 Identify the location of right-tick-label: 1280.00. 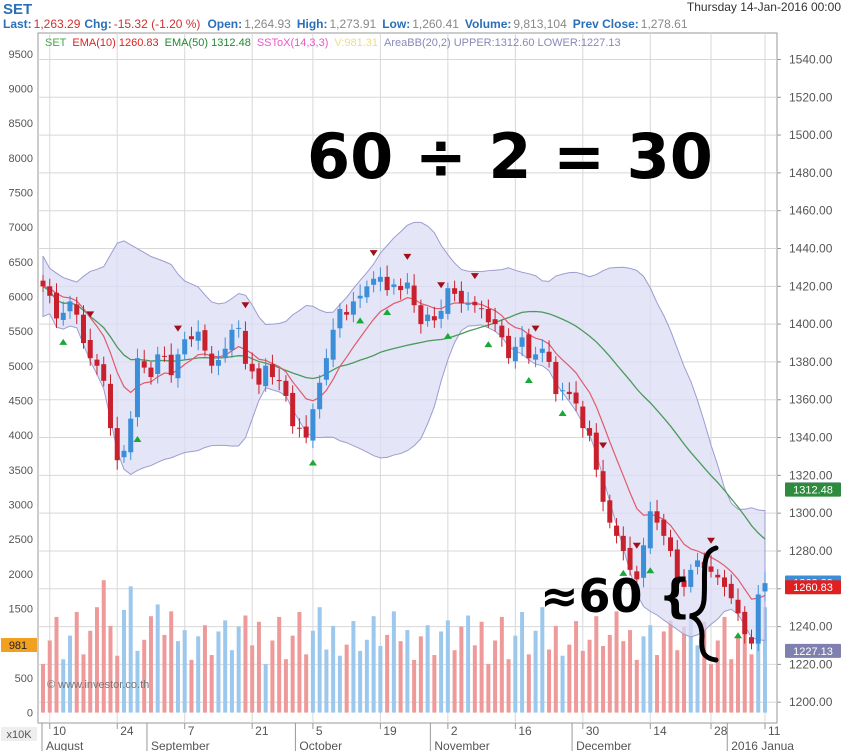
(811, 551).